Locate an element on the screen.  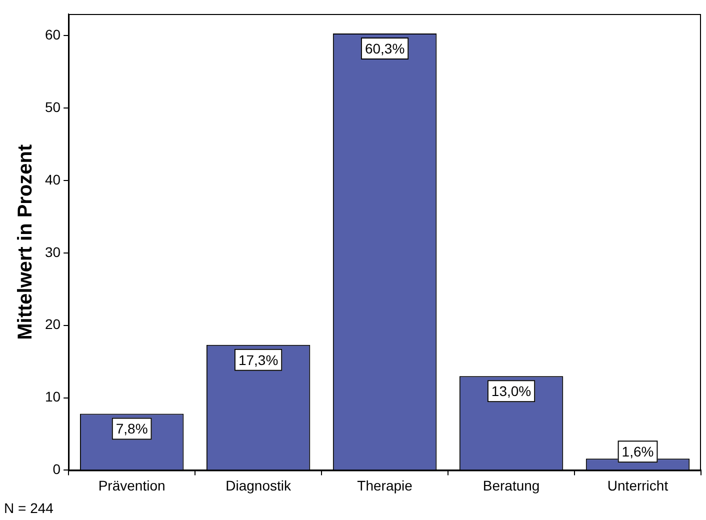
data-label: 17,3% is located at coordinates (258, 360).